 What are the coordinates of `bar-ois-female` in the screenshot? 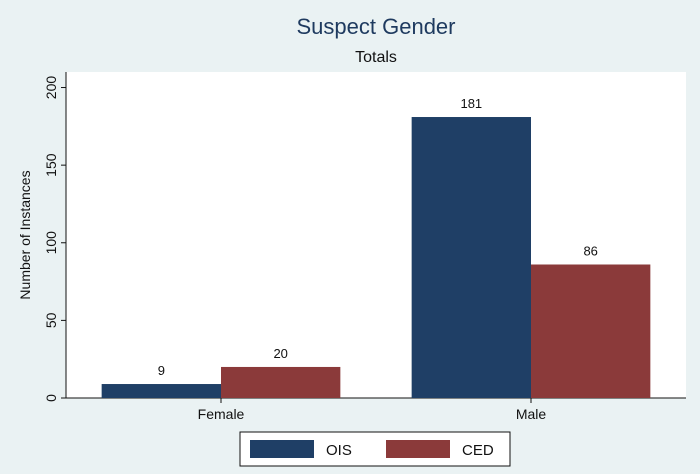 It's located at (161, 391).